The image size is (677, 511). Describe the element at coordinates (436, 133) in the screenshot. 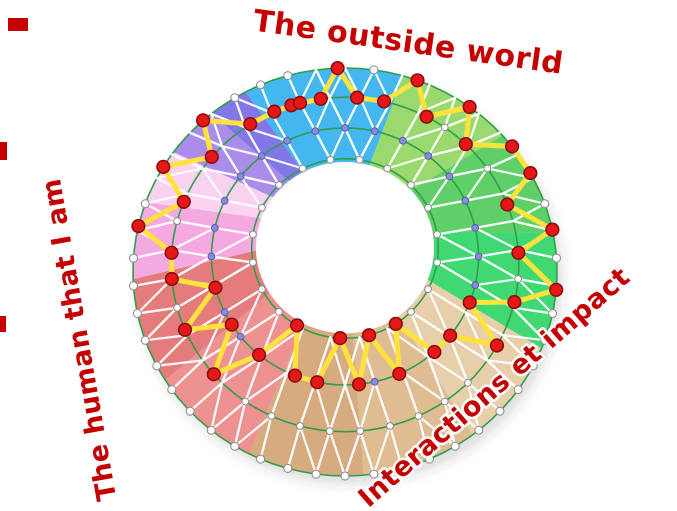

I see `sector-green-light` at that location.